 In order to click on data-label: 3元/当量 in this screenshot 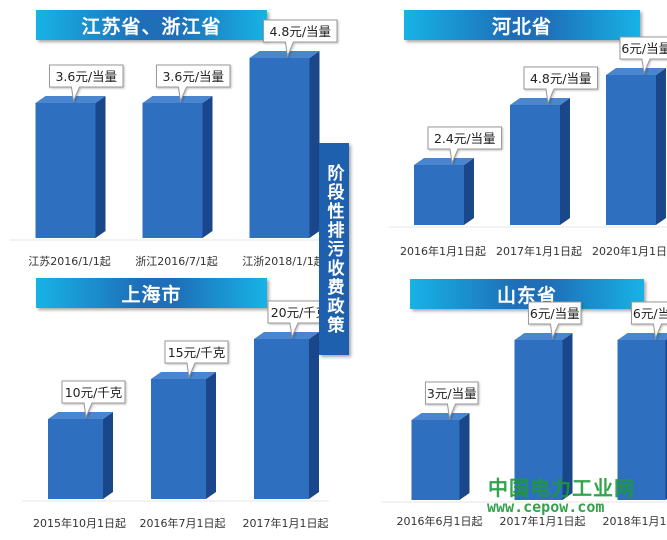, I will do `click(452, 393)`.